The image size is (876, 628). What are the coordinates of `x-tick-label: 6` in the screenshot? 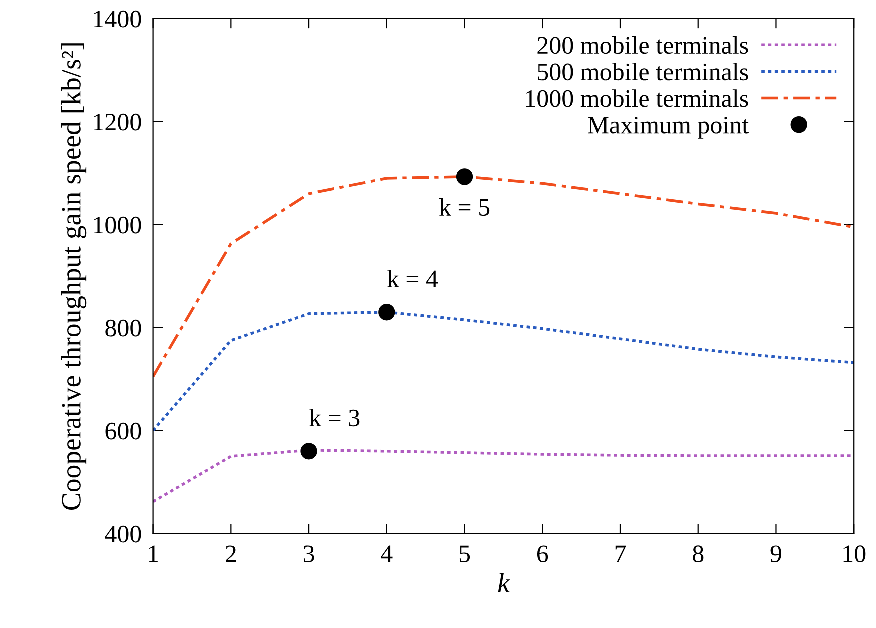 It's located at (542, 554).